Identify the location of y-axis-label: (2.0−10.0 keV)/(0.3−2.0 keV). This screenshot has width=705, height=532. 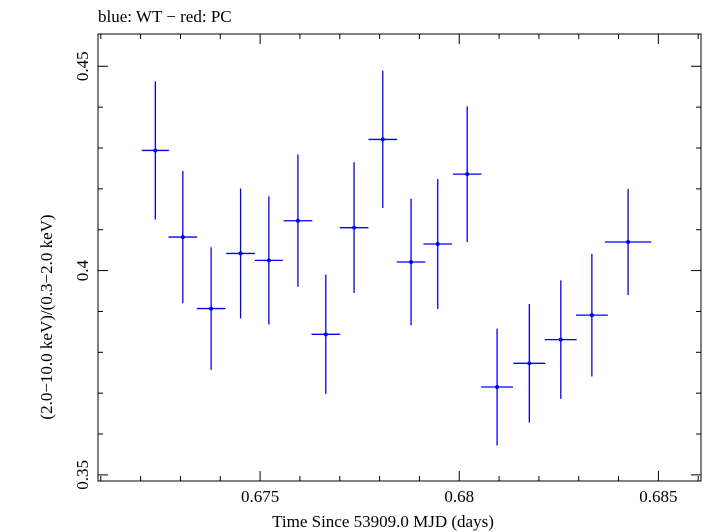
(46, 316).